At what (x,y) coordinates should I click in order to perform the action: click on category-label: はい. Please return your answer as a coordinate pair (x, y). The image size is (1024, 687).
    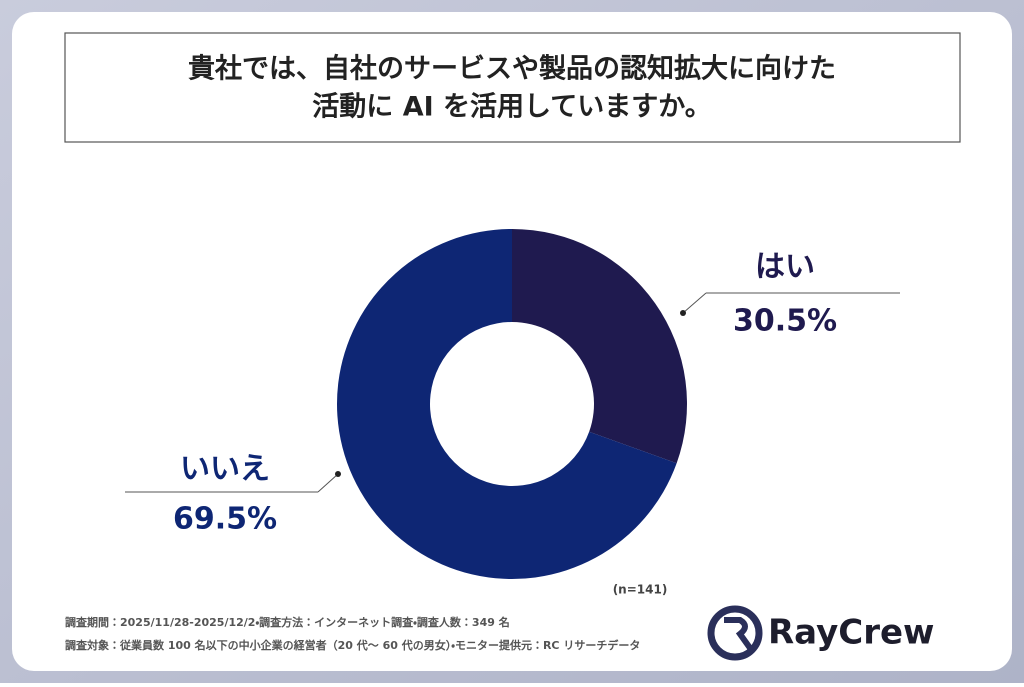
    Looking at the image, I should click on (785, 267).